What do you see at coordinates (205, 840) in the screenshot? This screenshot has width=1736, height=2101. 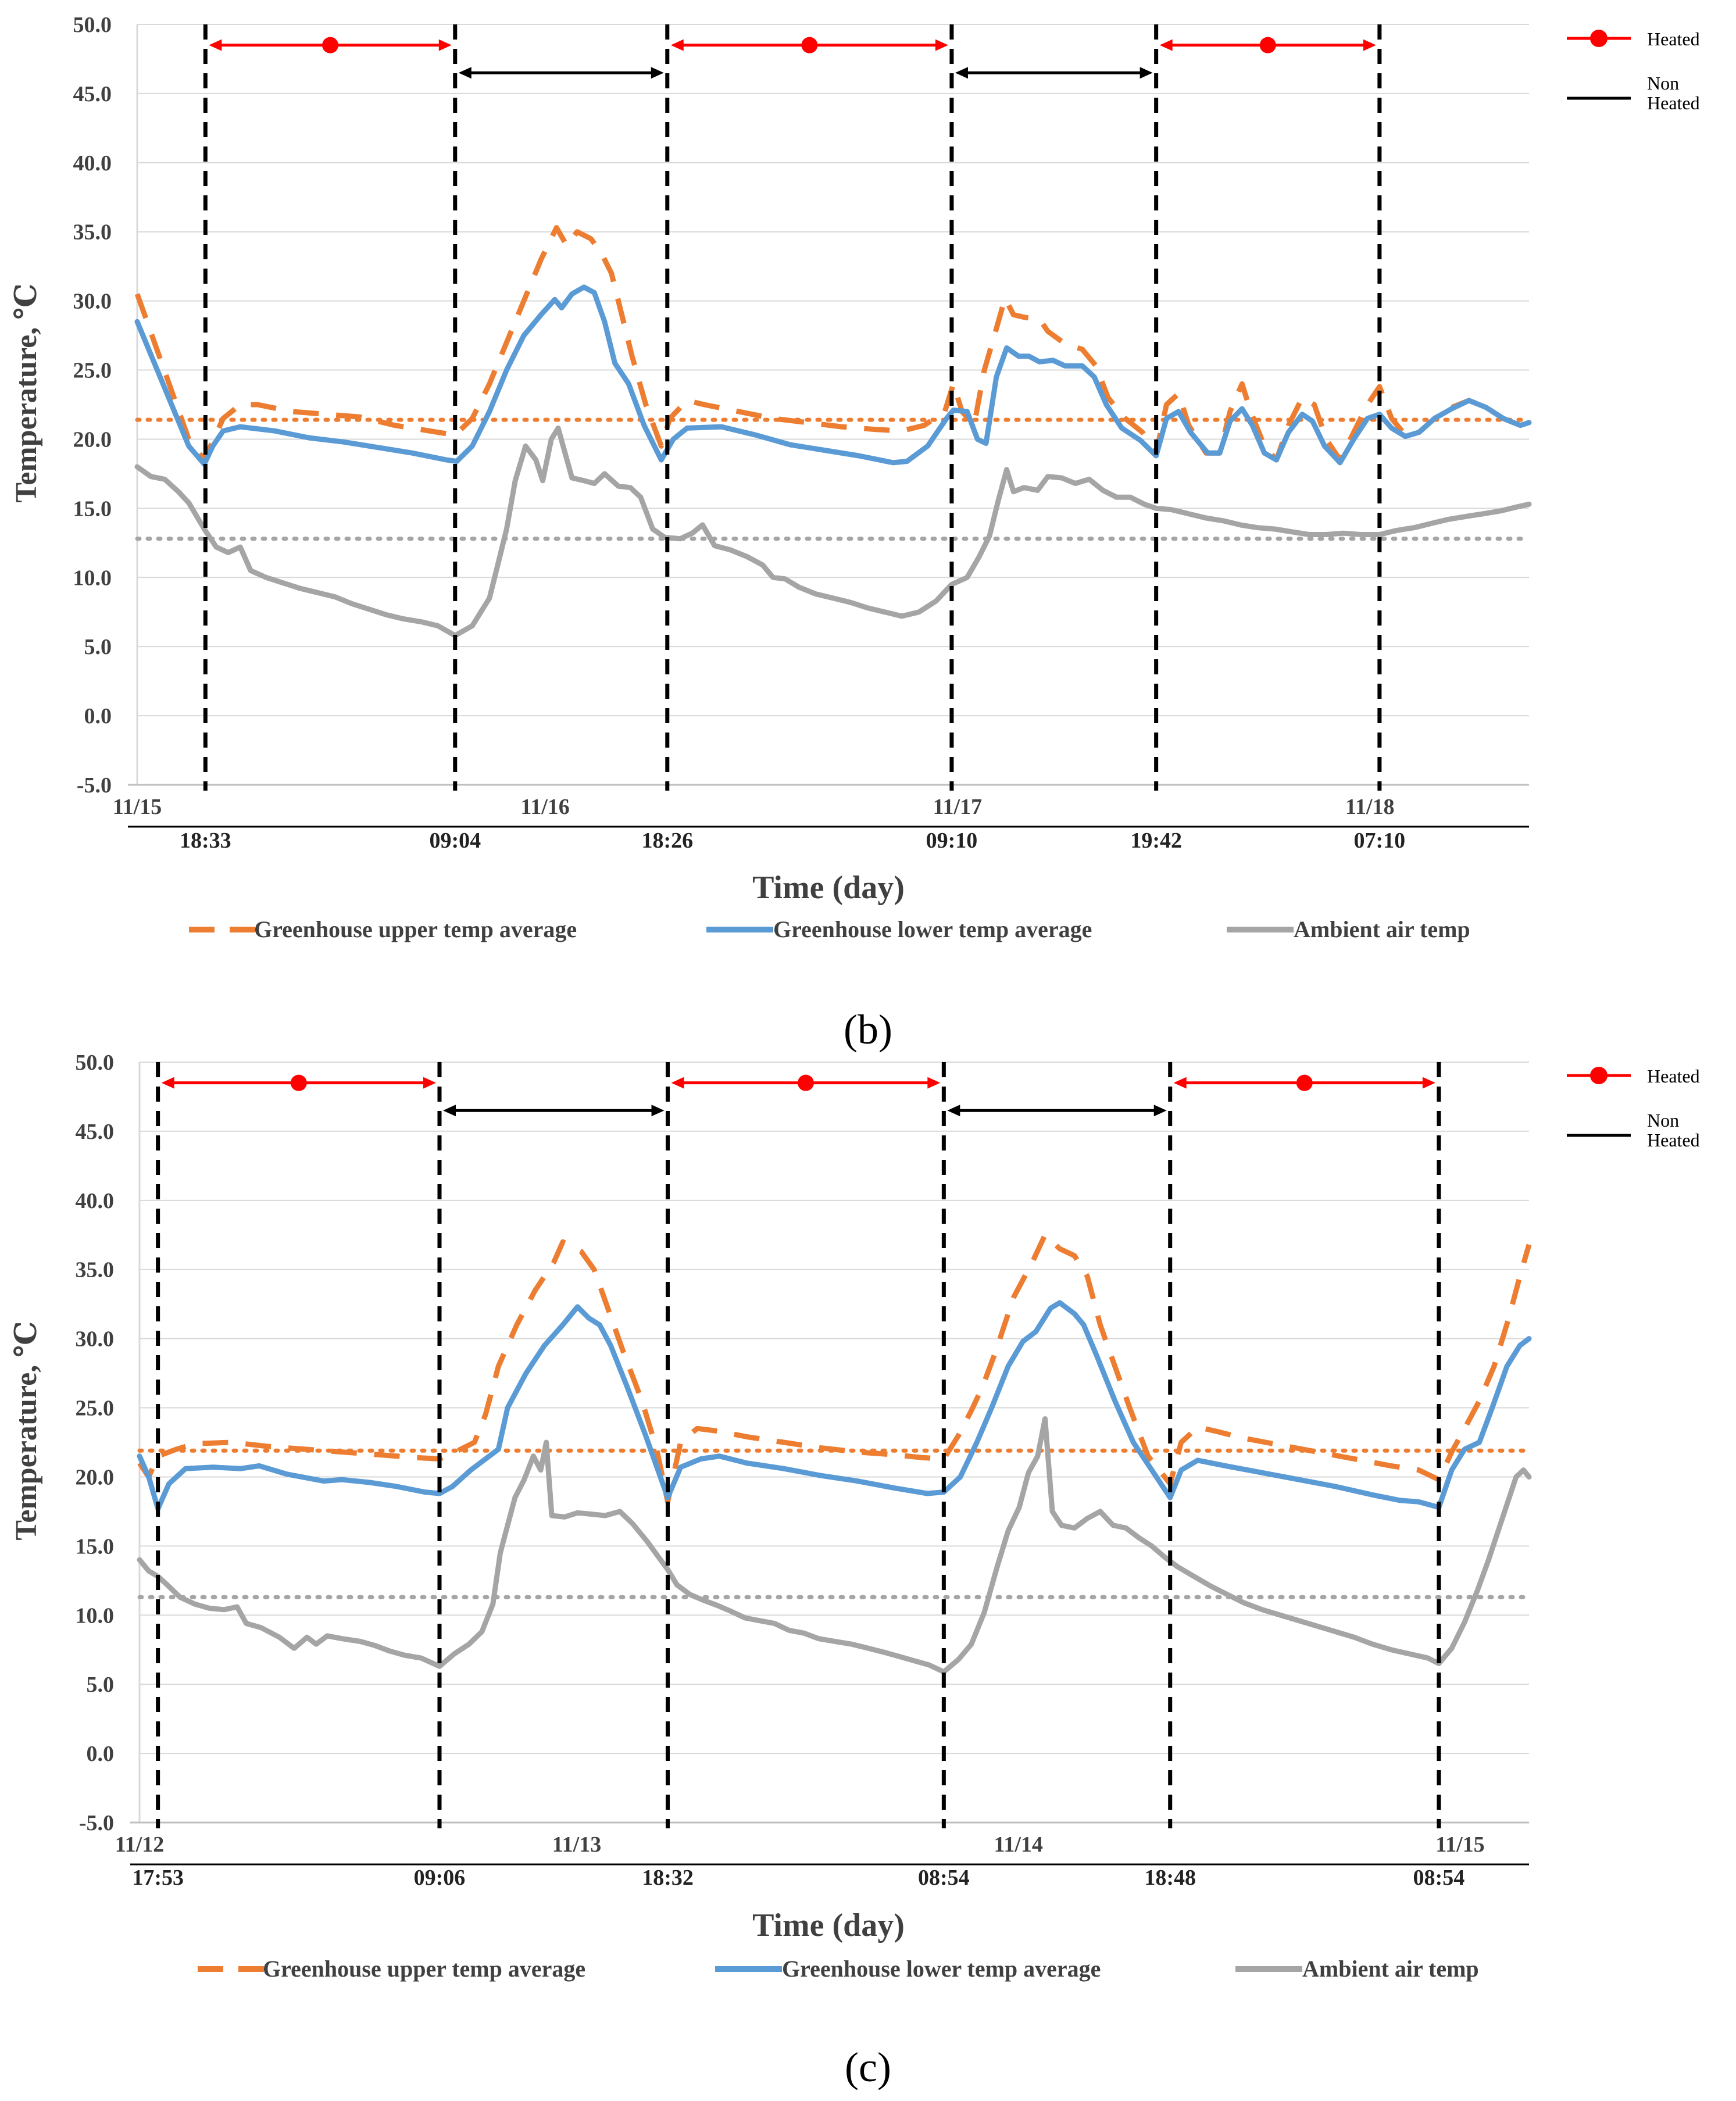 I see `event-time-label: 18:33` at bounding box center [205, 840].